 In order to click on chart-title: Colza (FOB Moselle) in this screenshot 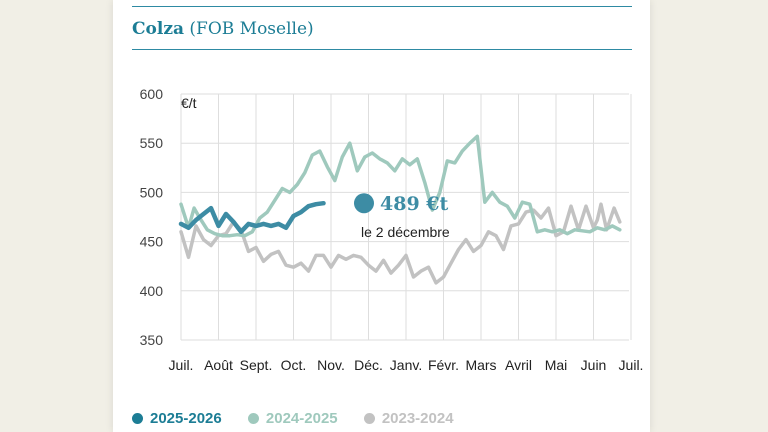, I will do `click(223, 29)`.